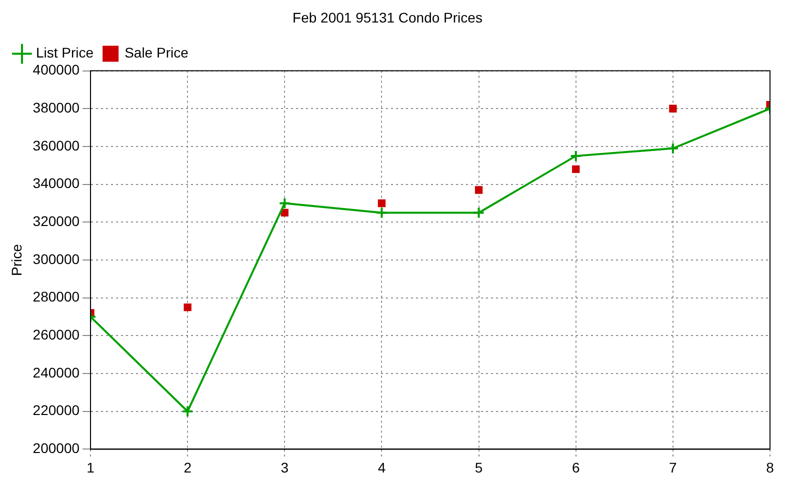  I want to click on y-tick-label: 260000, so click(56, 334).